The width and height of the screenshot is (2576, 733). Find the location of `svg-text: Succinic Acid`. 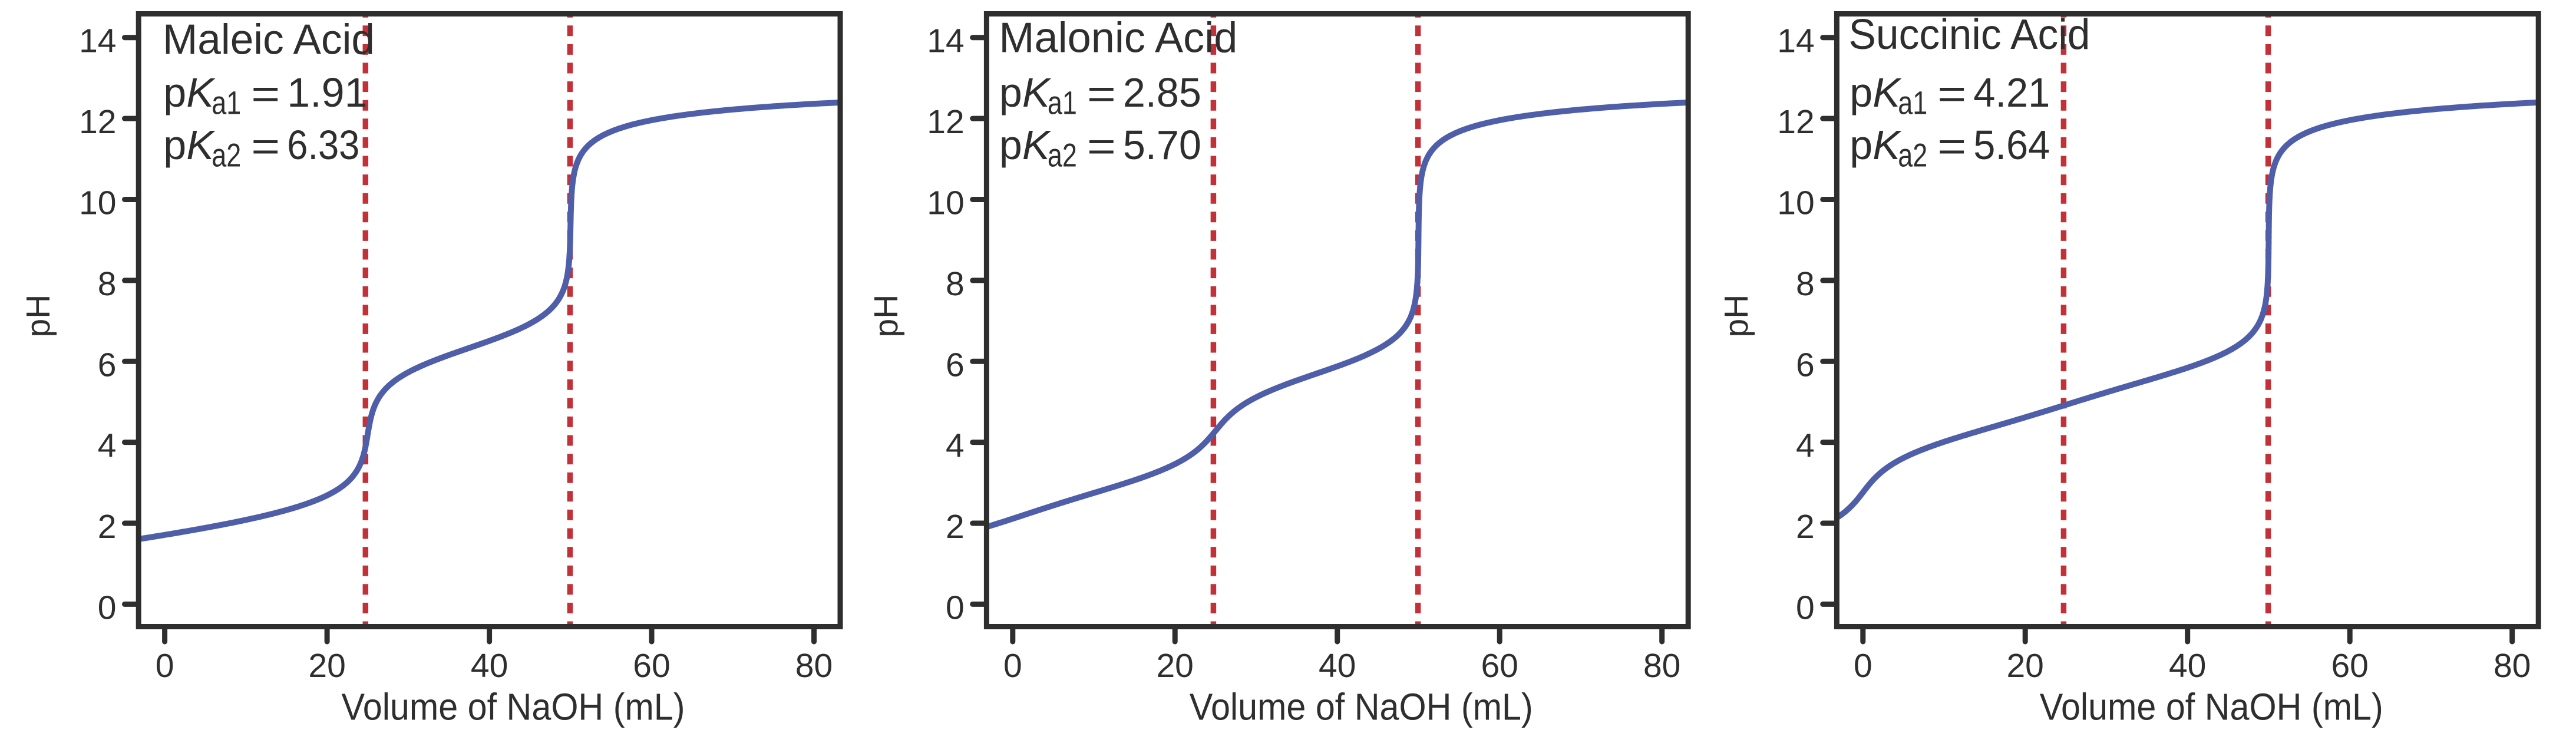

svg-text: Succinic Acid is located at coordinates (1969, 34).